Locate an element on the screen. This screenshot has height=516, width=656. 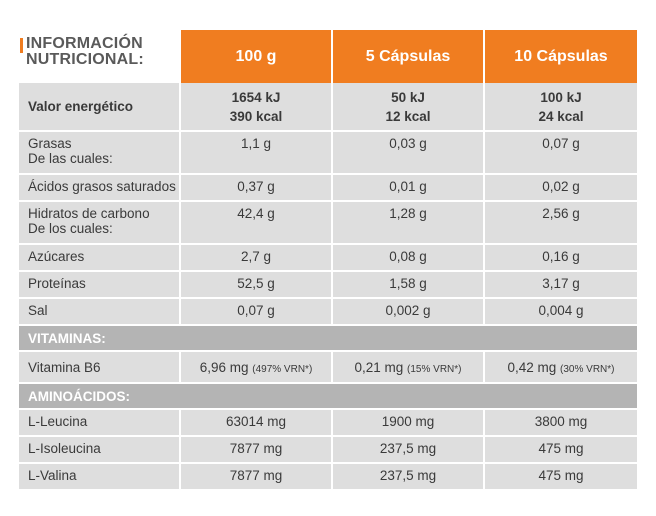
value-cell: 2,7 g is located at coordinates (255, 258).